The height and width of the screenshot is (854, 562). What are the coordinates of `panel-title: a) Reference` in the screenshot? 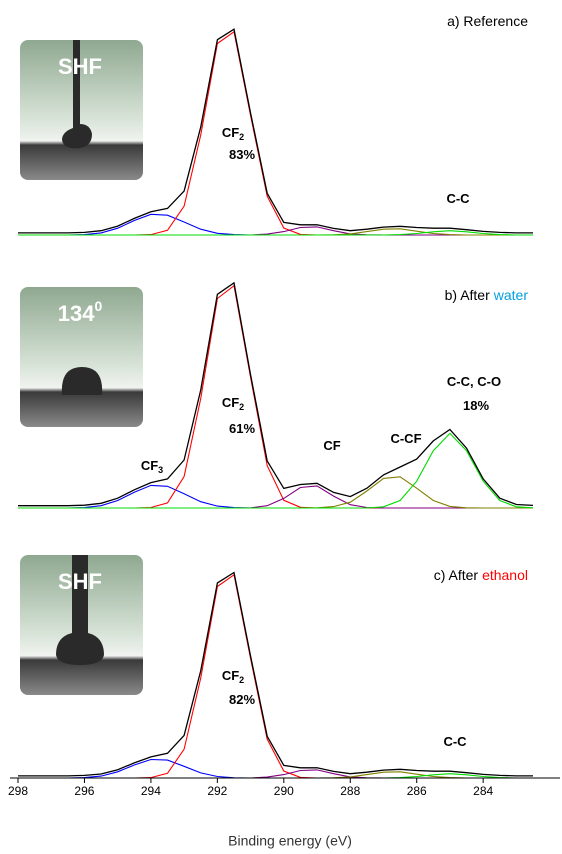 It's located at (487, 21).